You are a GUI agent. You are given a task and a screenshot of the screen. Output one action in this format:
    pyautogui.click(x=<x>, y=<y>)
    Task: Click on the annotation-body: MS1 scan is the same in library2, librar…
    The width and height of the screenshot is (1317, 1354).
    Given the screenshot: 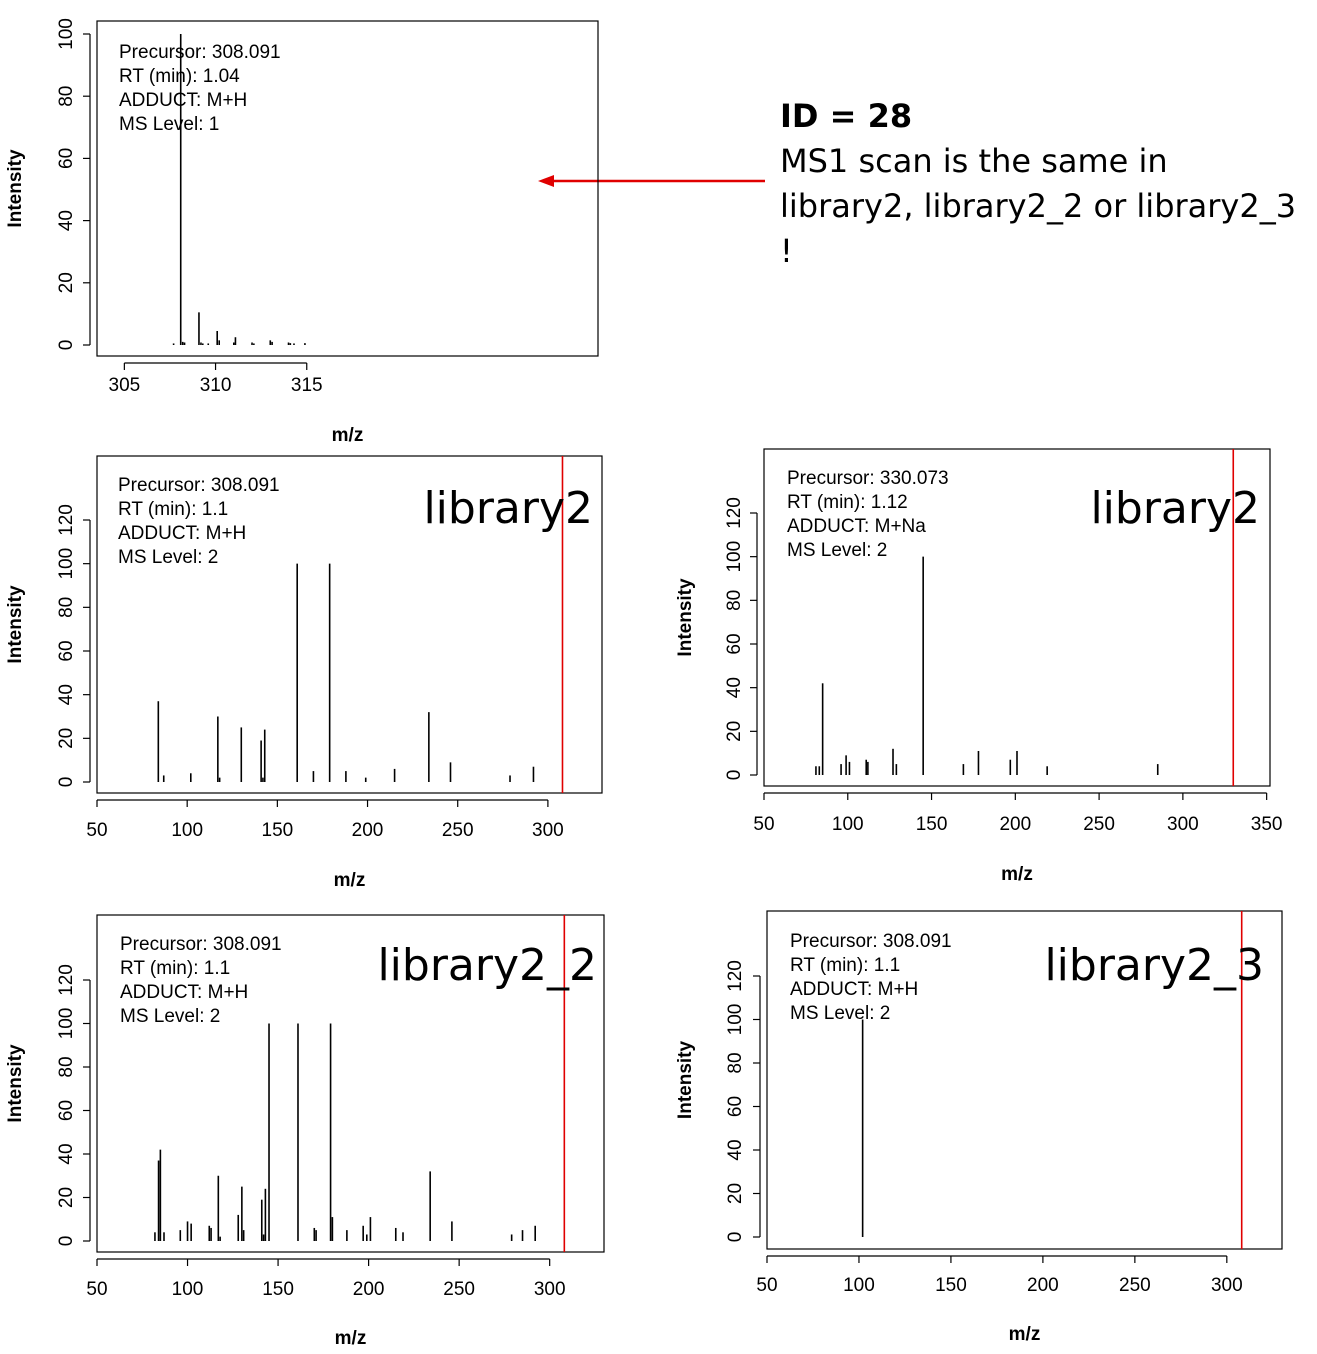 What is the action you would take?
    pyautogui.click(x=1038, y=206)
    